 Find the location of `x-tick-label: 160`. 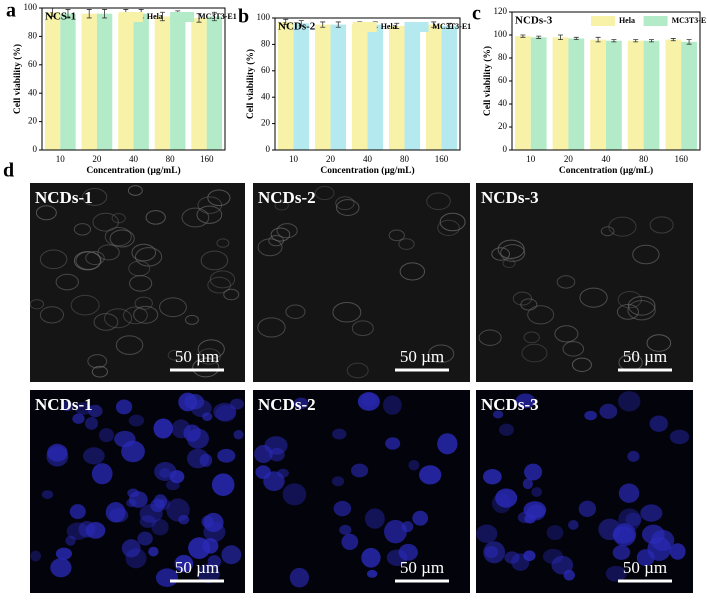

x-tick-label: 160 is located at coordinates (681, 159).